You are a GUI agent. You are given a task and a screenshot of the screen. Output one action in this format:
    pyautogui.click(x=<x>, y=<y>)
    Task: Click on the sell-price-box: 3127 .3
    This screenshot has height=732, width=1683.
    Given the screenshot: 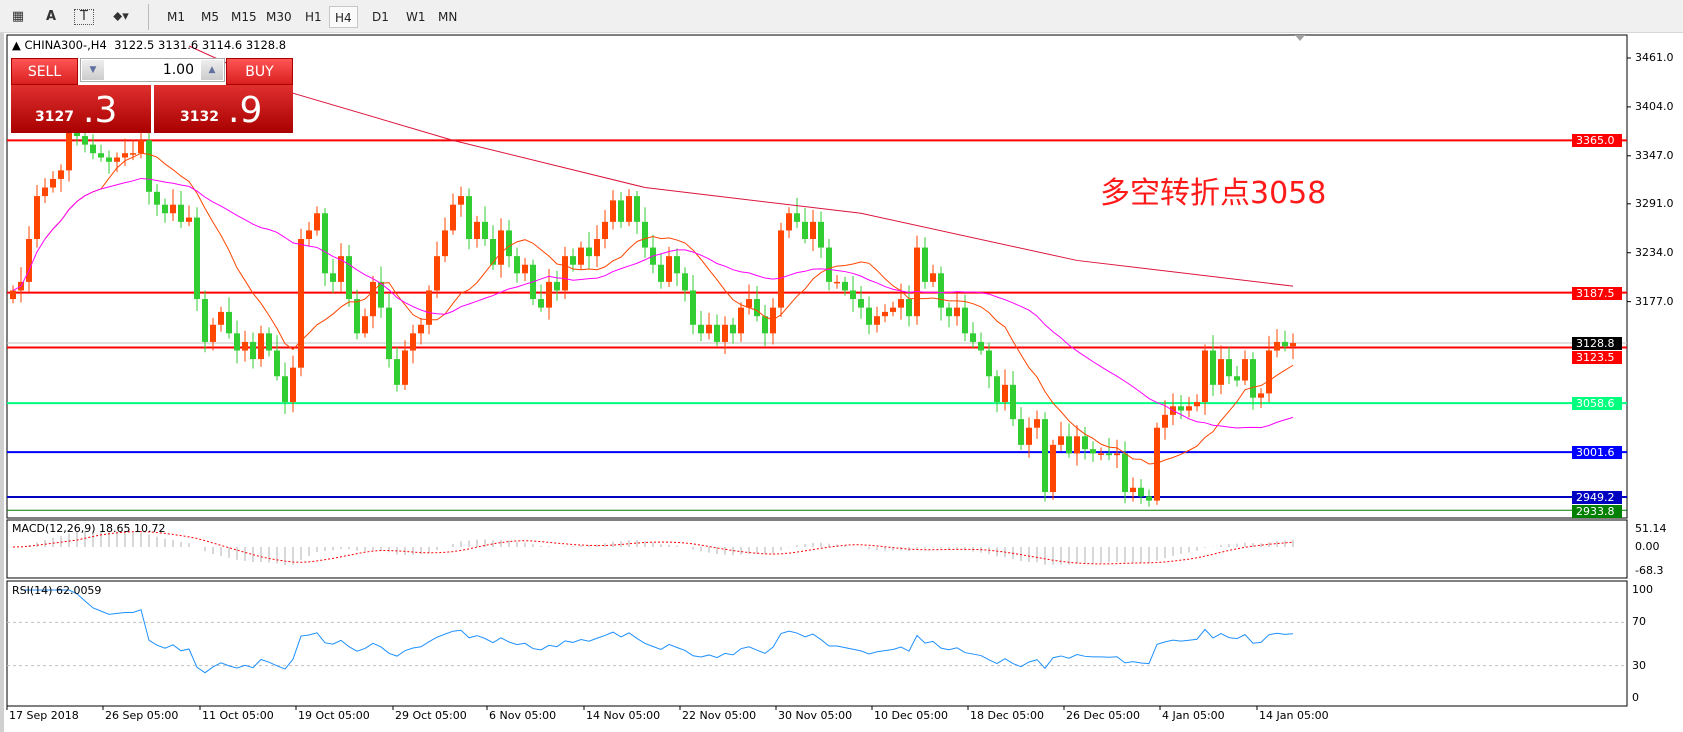 What is the action you would take?
    pyautogui.click(x=81, y=109)
    